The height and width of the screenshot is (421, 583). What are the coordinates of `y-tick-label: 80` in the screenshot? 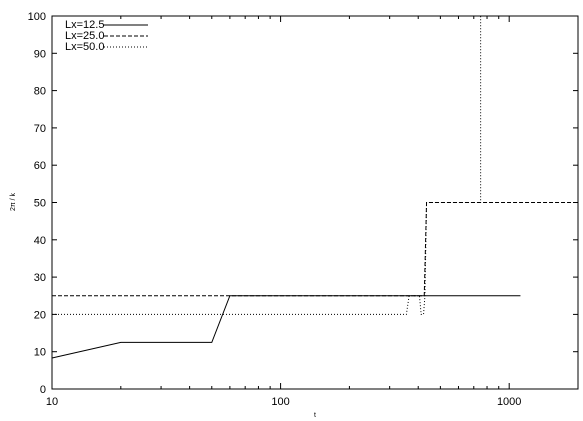 It's located at (40, 92).